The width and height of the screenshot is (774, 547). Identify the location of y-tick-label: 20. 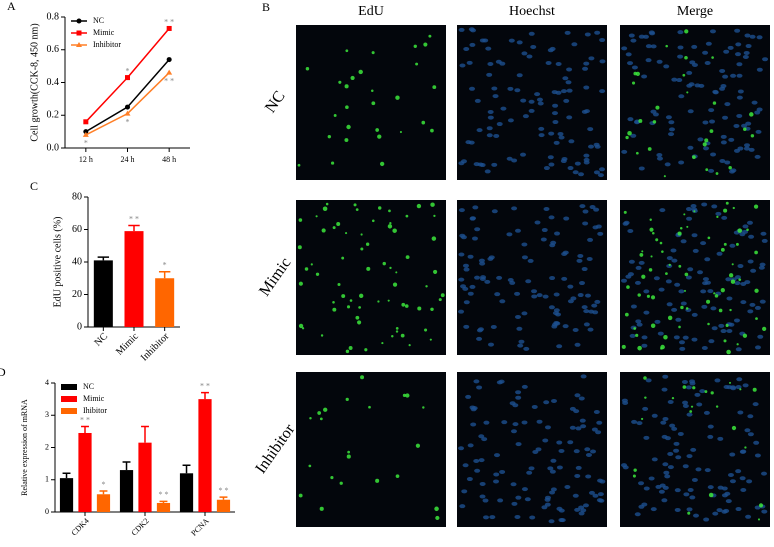
(77, 294).